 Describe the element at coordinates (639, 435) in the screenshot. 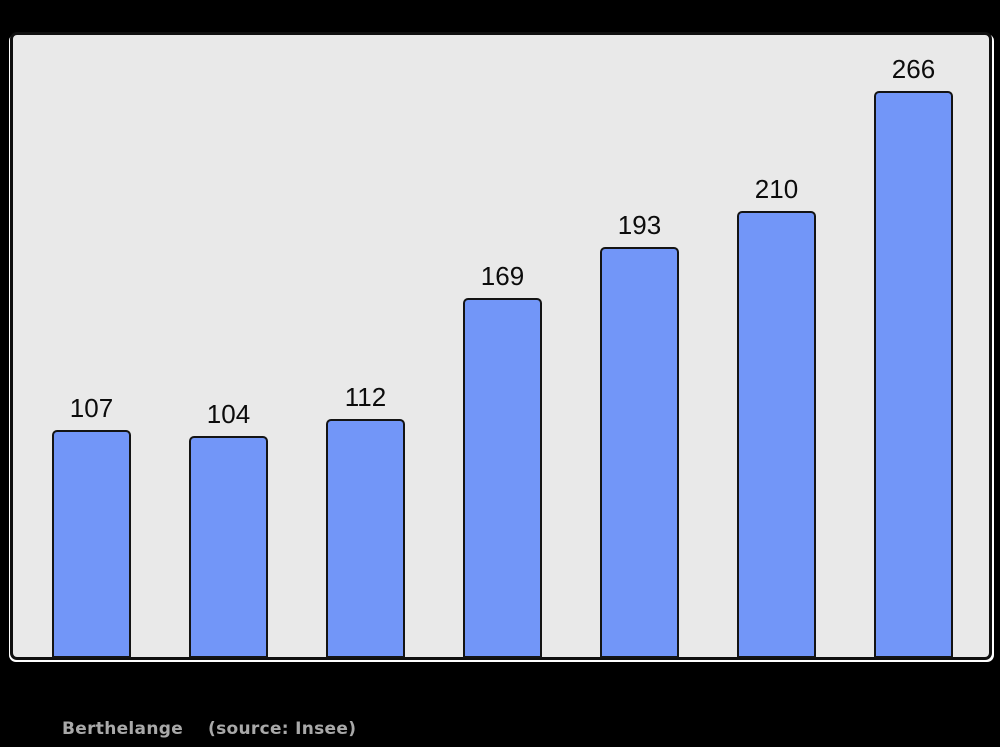

I see `bar: 193` at that location.